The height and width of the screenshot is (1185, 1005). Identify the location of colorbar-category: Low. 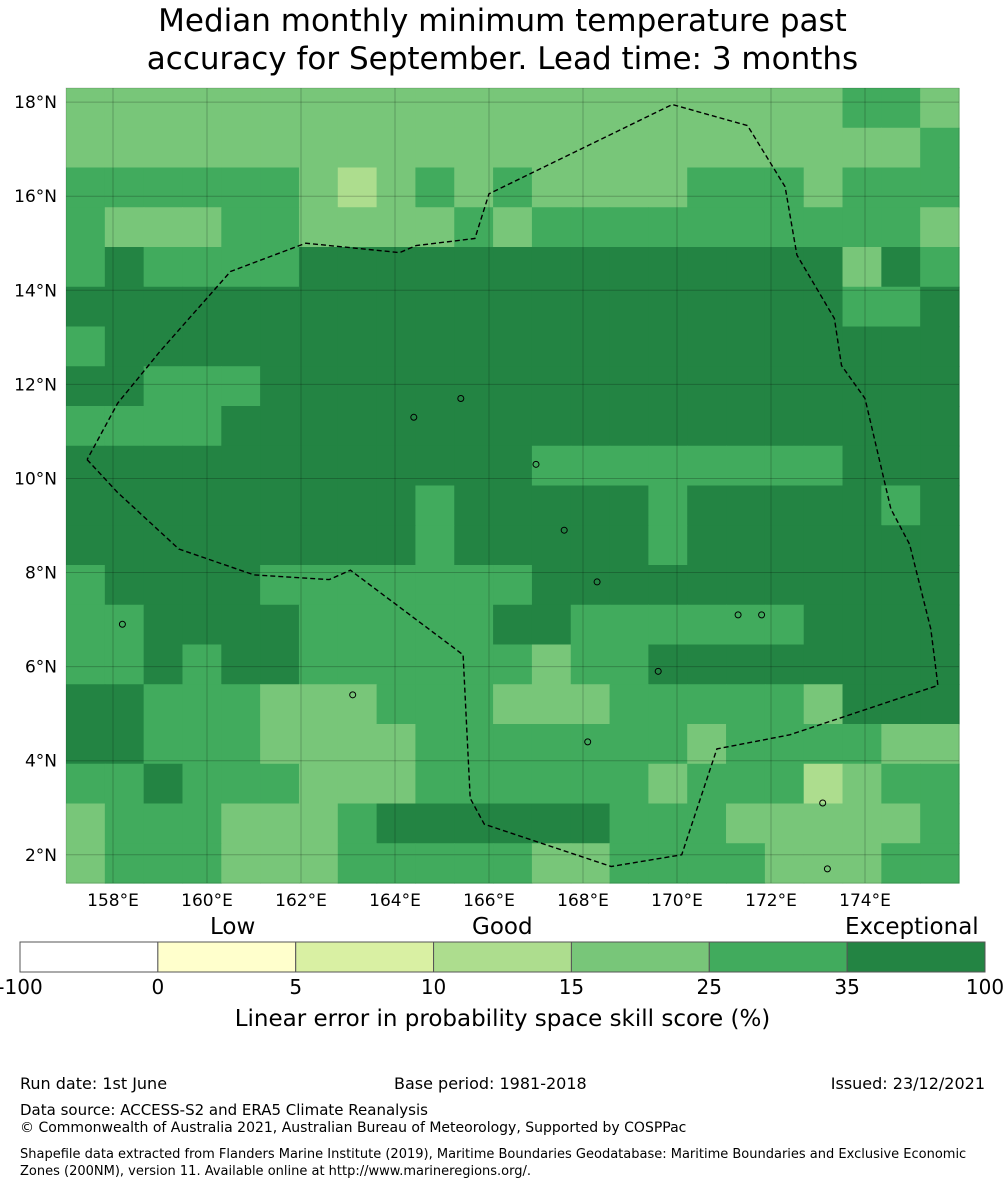
(233, 927).